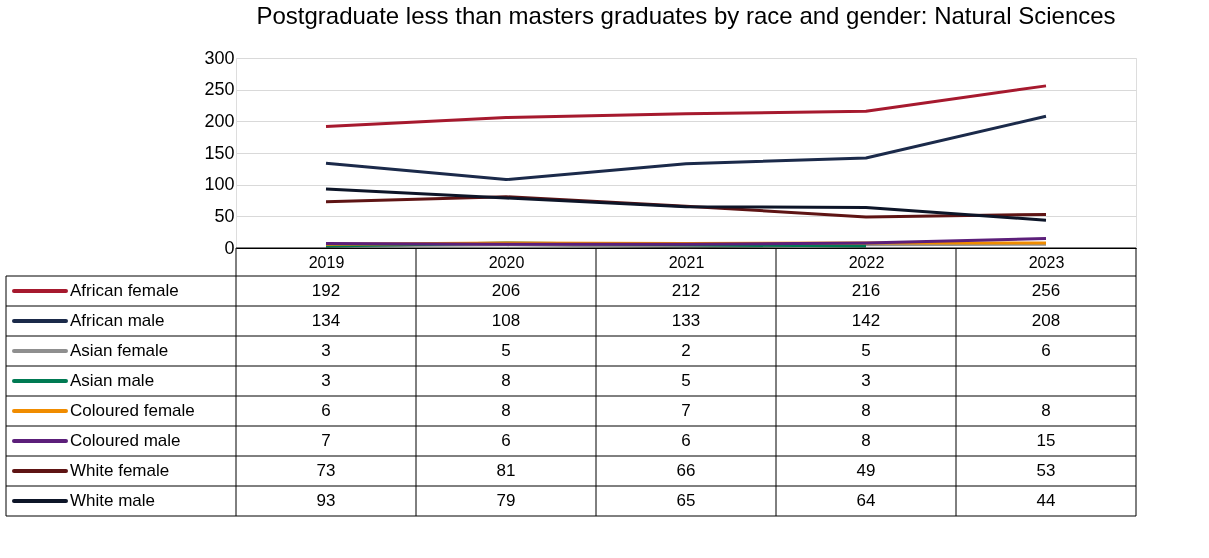  I want to click on legend-label: Coloured male, so click(125, 440).